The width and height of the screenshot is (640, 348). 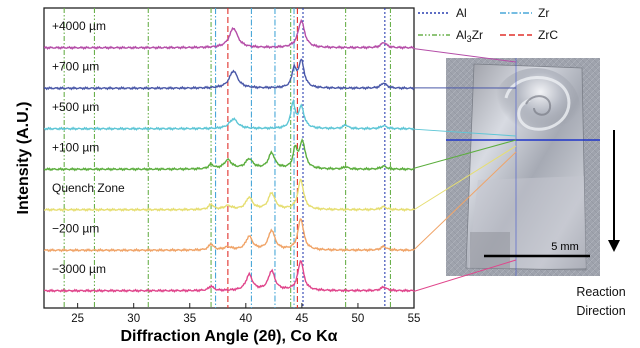 I want to click on x-axis-ticks: 25 30 35 40 45 50 55, so click(x=245, y=314).